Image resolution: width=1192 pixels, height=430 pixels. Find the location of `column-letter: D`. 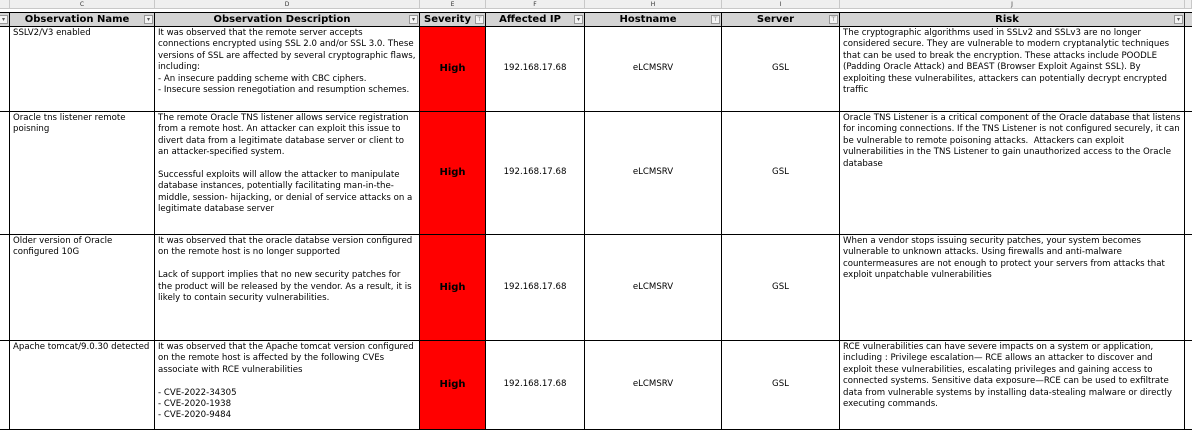

column-letter: D is located at coordinates (287, 4).